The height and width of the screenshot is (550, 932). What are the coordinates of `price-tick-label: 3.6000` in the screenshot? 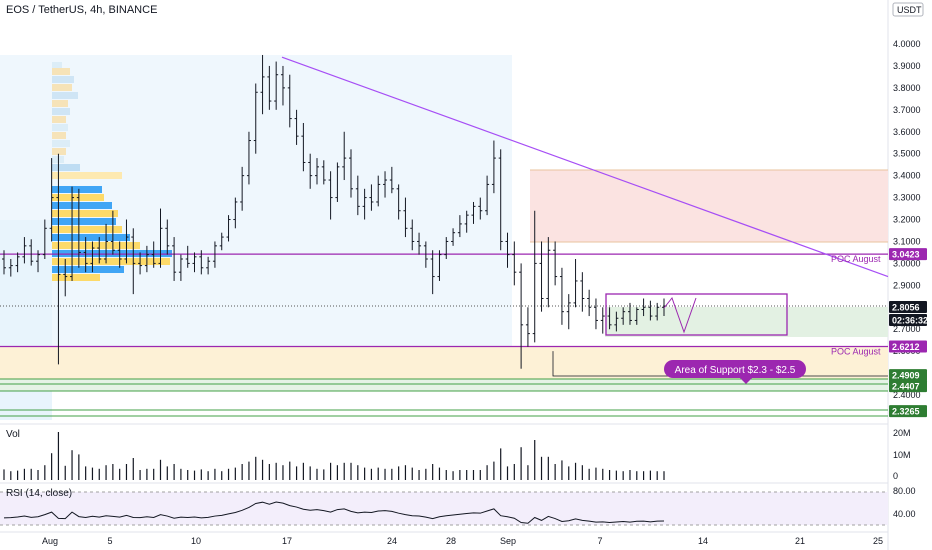 It's located at (907, 132).